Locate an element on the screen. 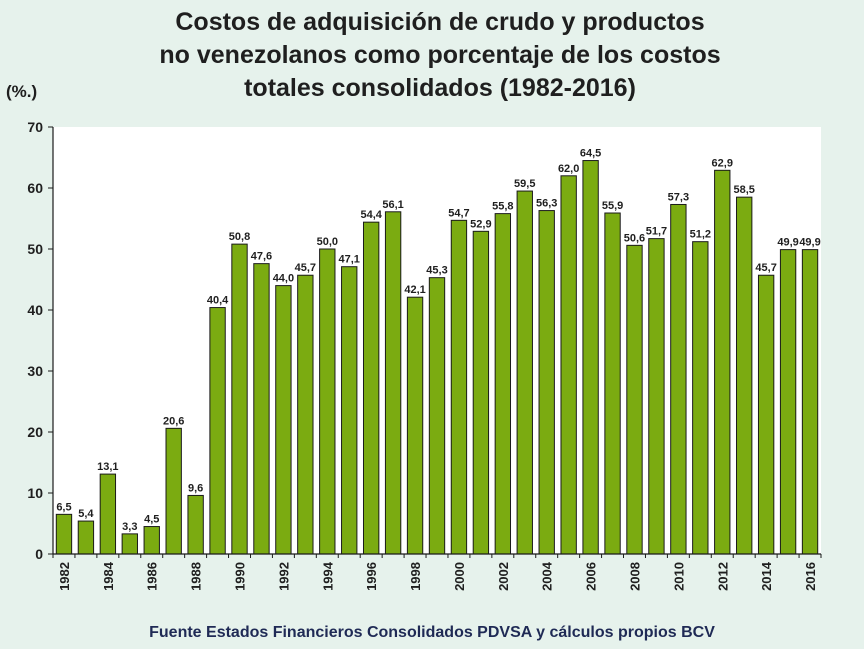 The image size is (864, 649). bar-1997 is located at coordinates (393, 383).